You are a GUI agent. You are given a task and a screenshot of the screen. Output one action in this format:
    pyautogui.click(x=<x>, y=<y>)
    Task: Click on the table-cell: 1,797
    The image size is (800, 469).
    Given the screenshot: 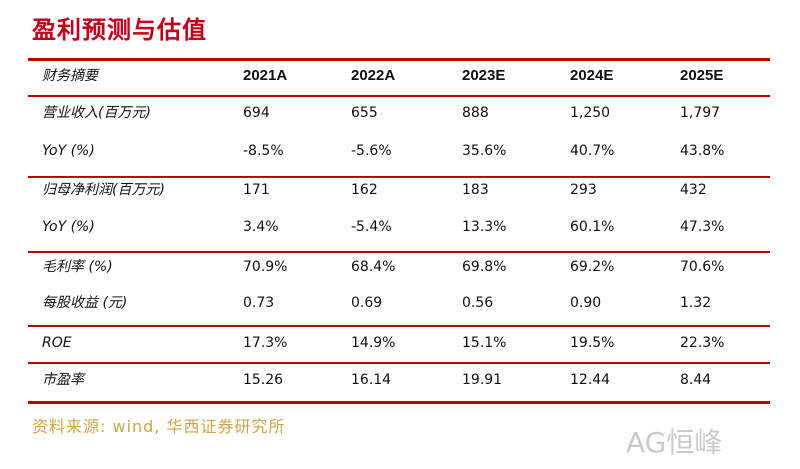 What is the action you would take?
    pyautogui.click(x=700, y=113)
    